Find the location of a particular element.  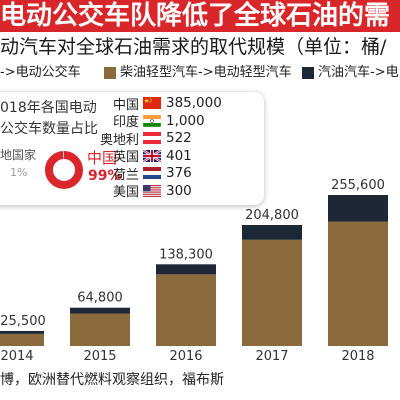

inset-title-line-2: 公交车数量占比 is located at coordinates (49, 129).